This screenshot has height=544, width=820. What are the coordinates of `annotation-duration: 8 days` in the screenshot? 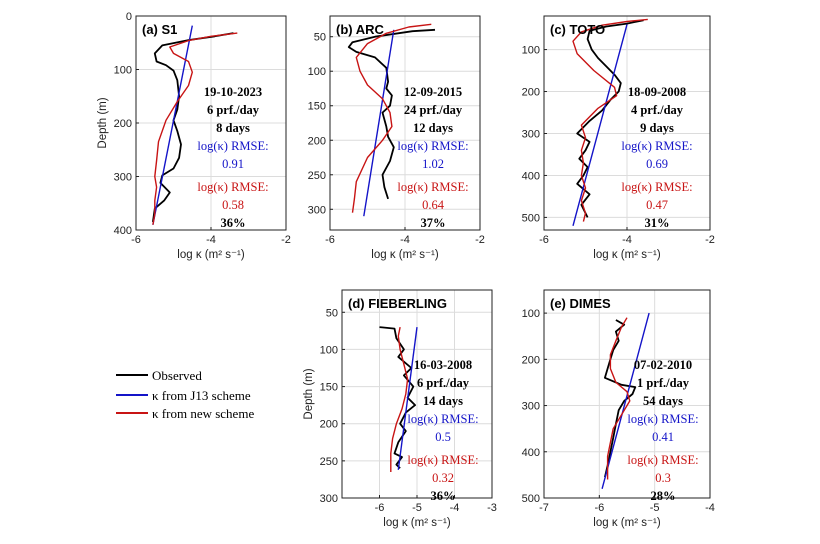 It's located at (233, 128).